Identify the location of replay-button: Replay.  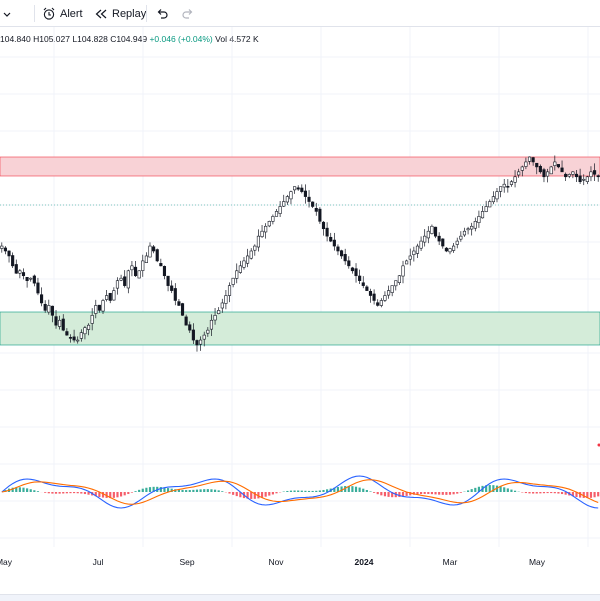
(120, 13).